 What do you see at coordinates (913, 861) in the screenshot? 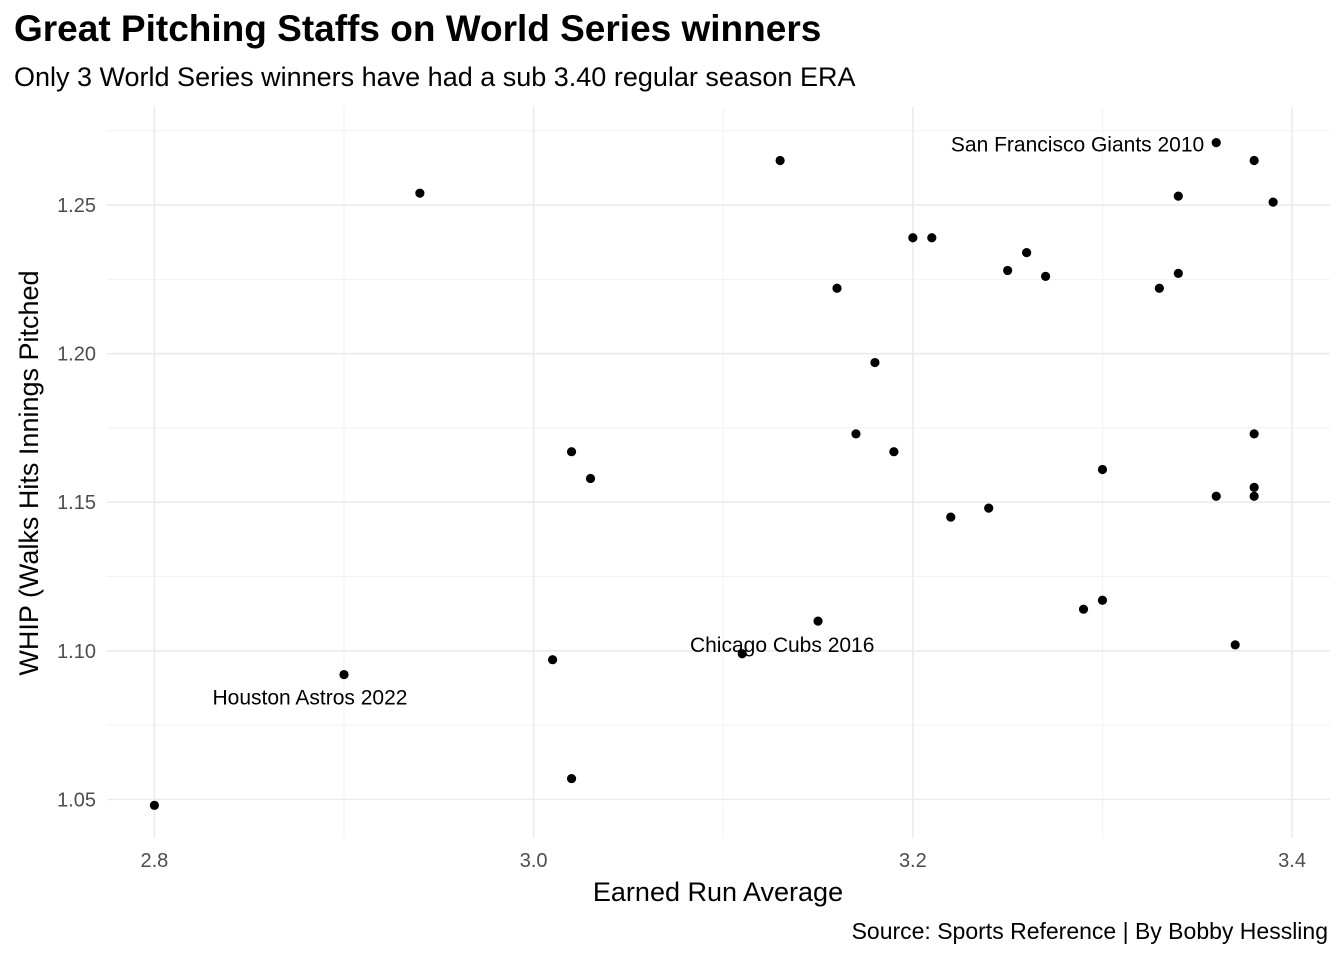
I see `x-tick-label: 3.2` at bounding box center [913, 861].